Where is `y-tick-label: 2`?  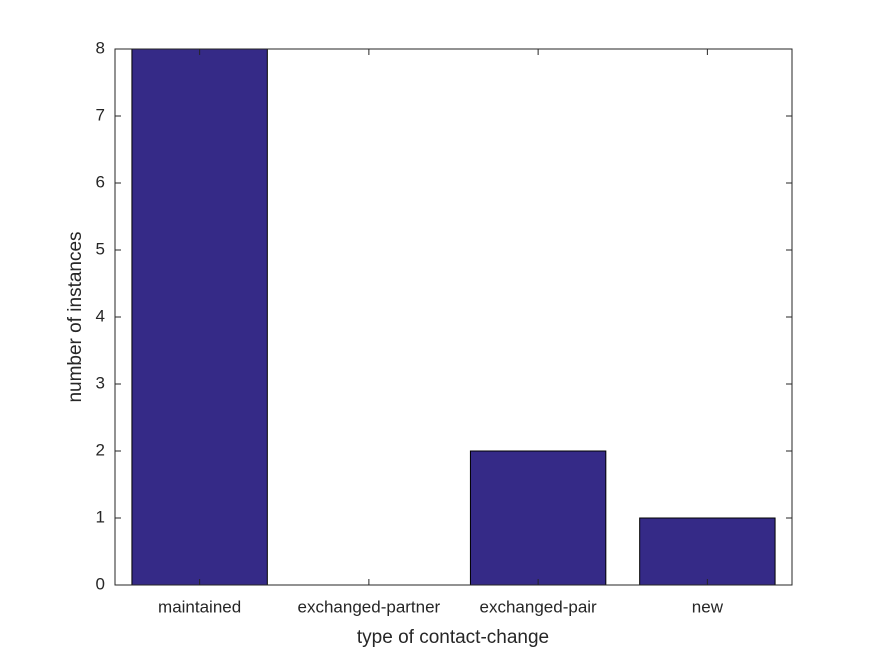 y-tick-label: 2 is located at coordinates (100, 449).